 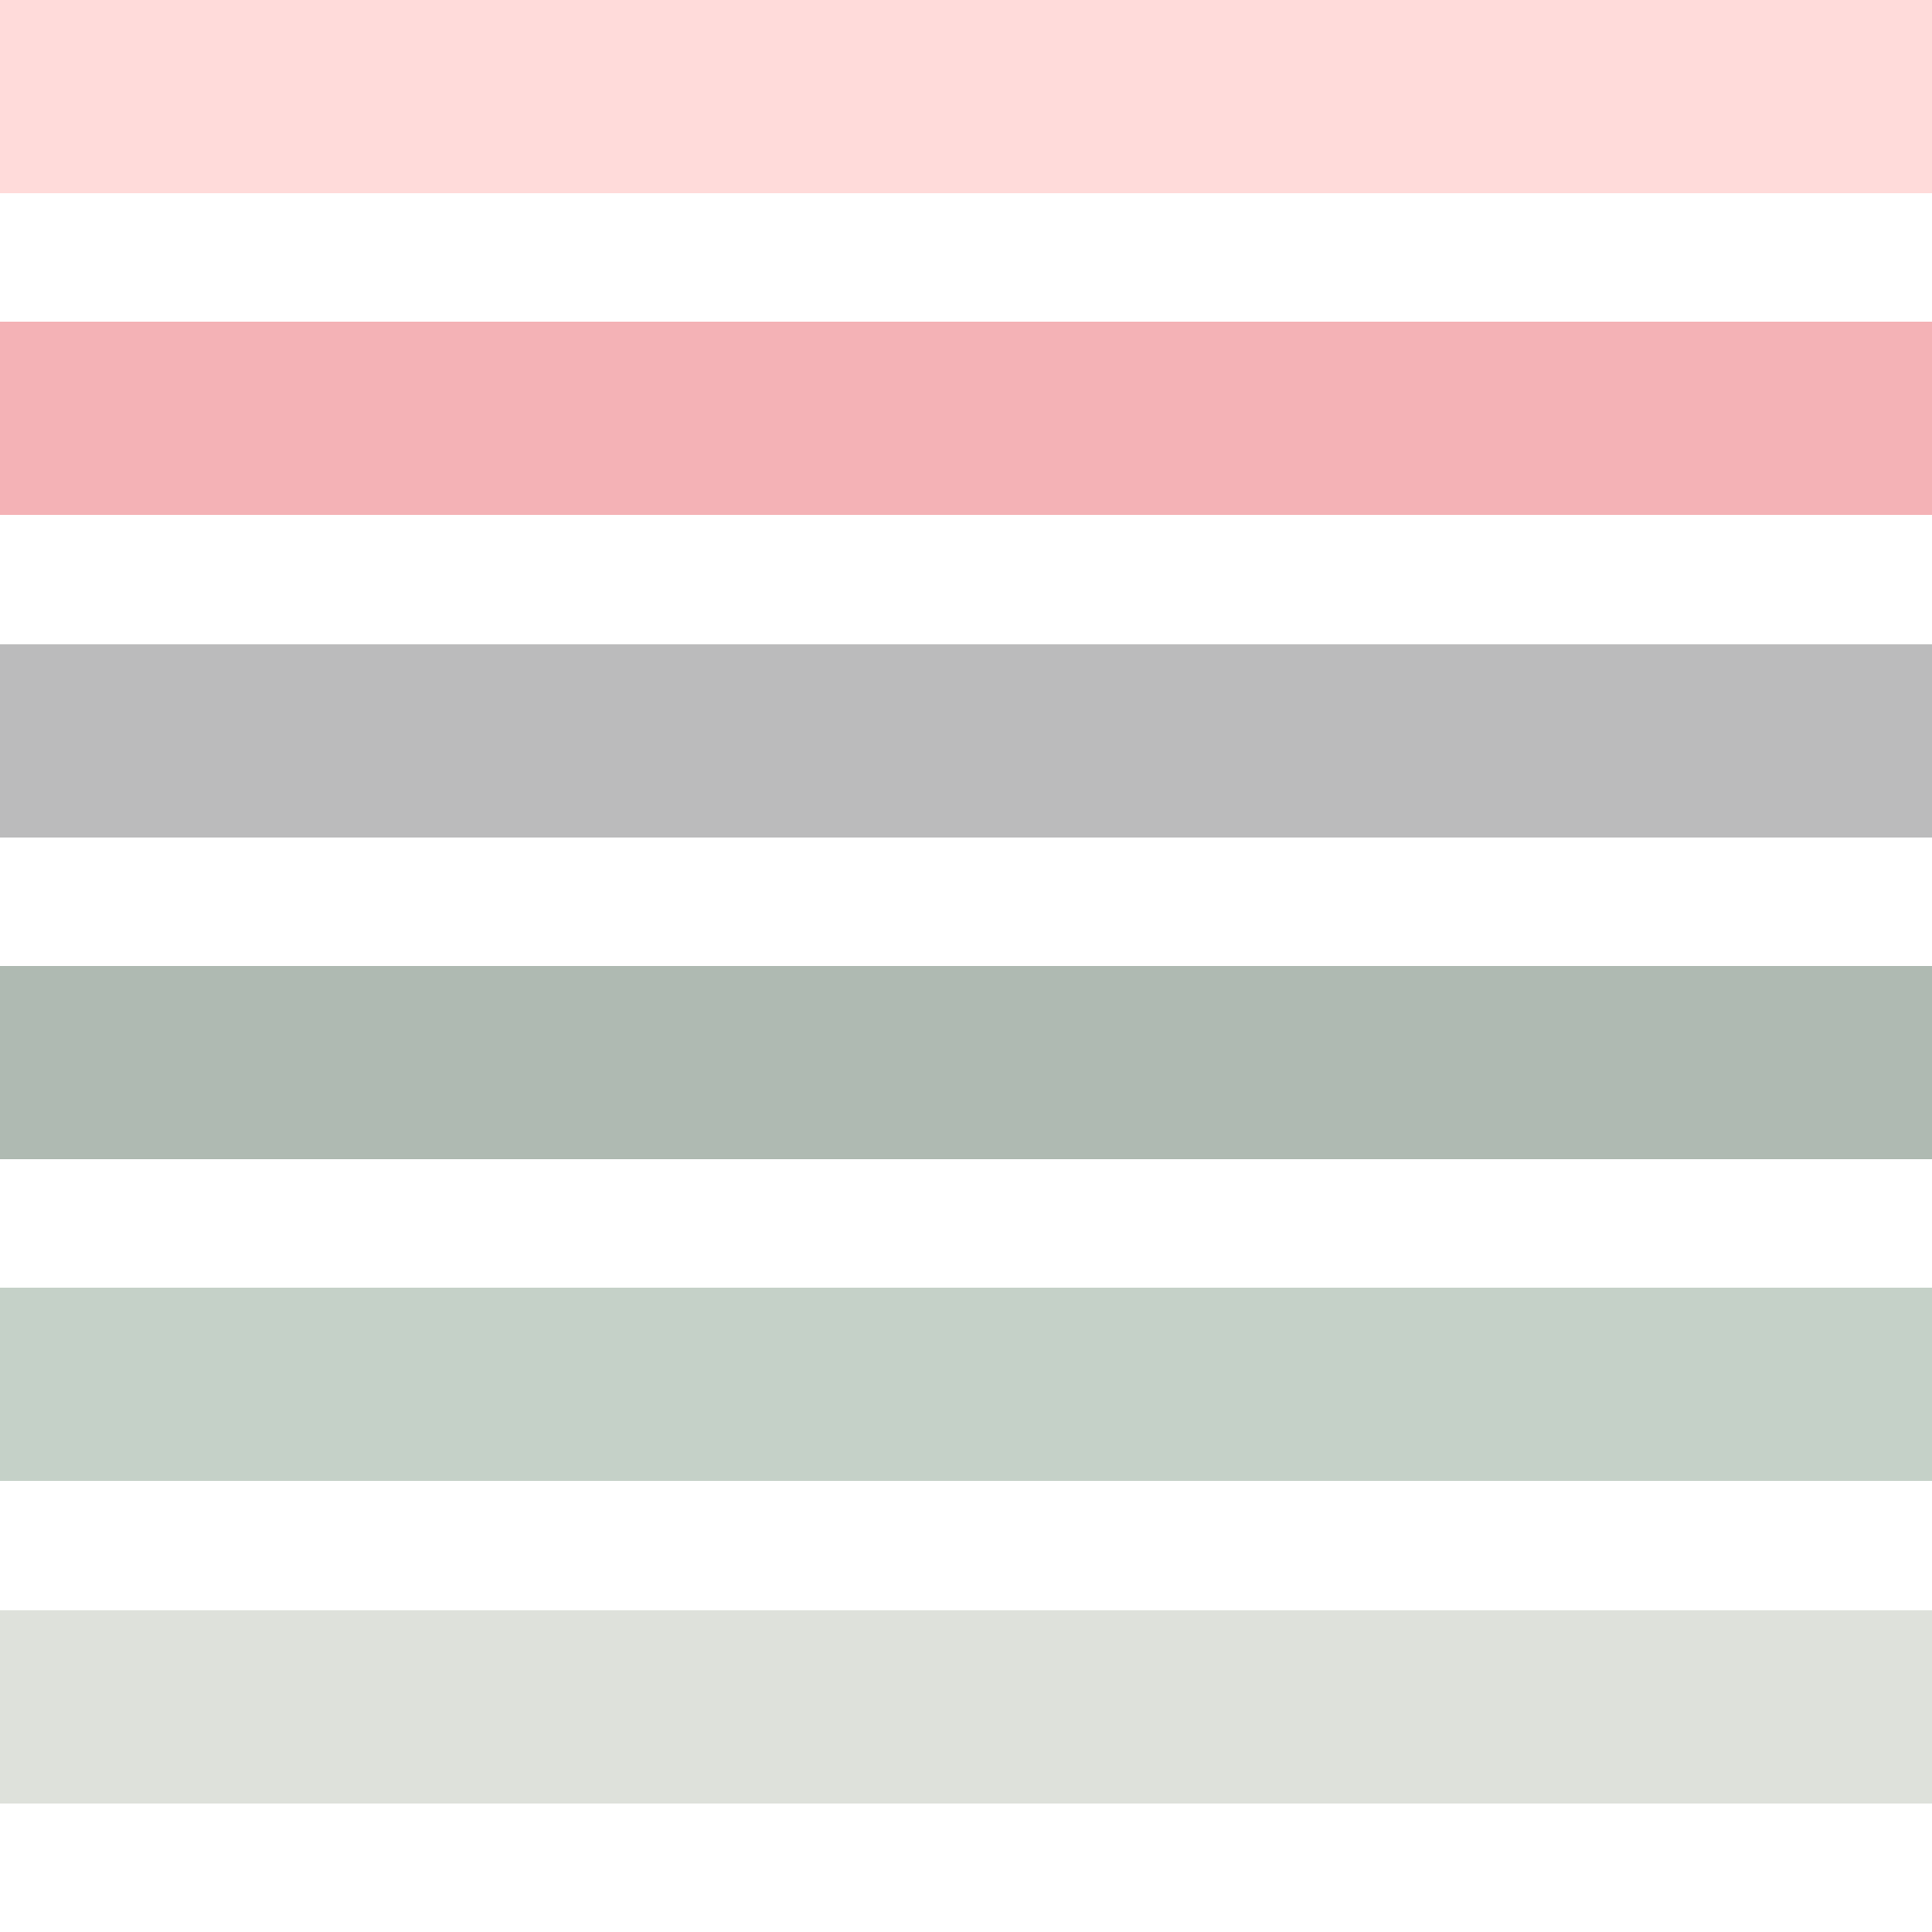 I want to click on stripe-light-pink, so click(x=966, y=96).